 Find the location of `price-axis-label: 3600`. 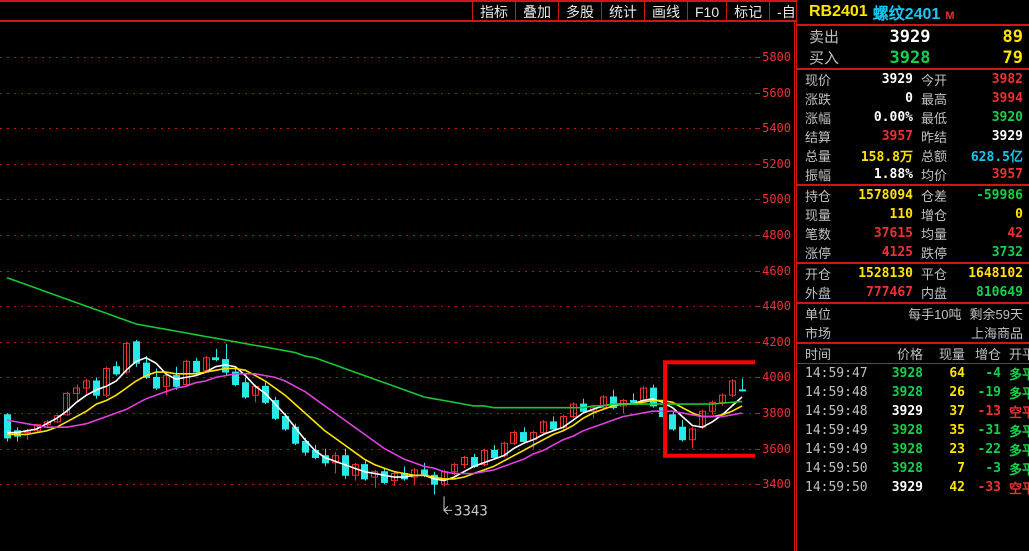

price-axis-label: 3600 is located at coordinates (776, 448).